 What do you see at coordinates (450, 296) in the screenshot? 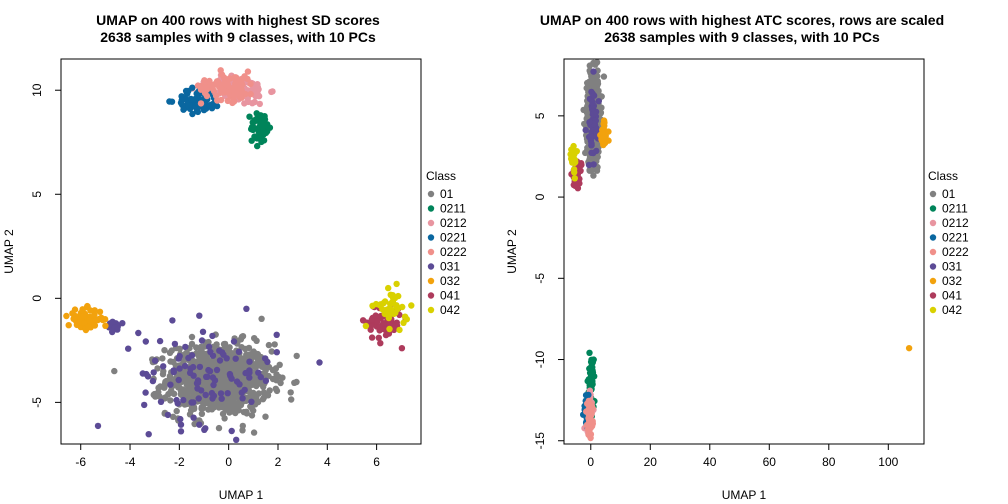
I see `legend-entry: 041` at bounding box center [450, 296].